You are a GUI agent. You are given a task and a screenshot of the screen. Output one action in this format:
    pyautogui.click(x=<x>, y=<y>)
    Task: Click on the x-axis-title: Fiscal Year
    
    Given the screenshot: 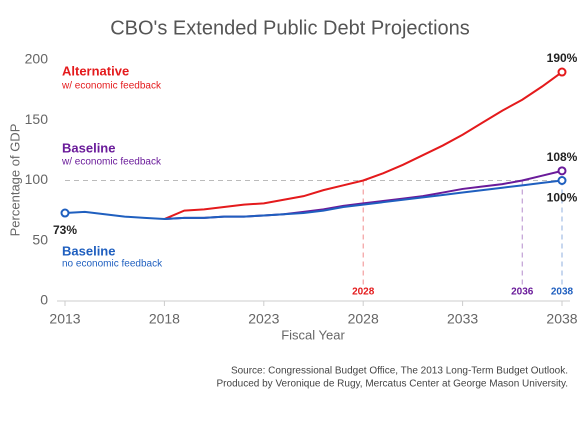 What is the action you would take?
    pyautogui.click(x=313, y=334)
    